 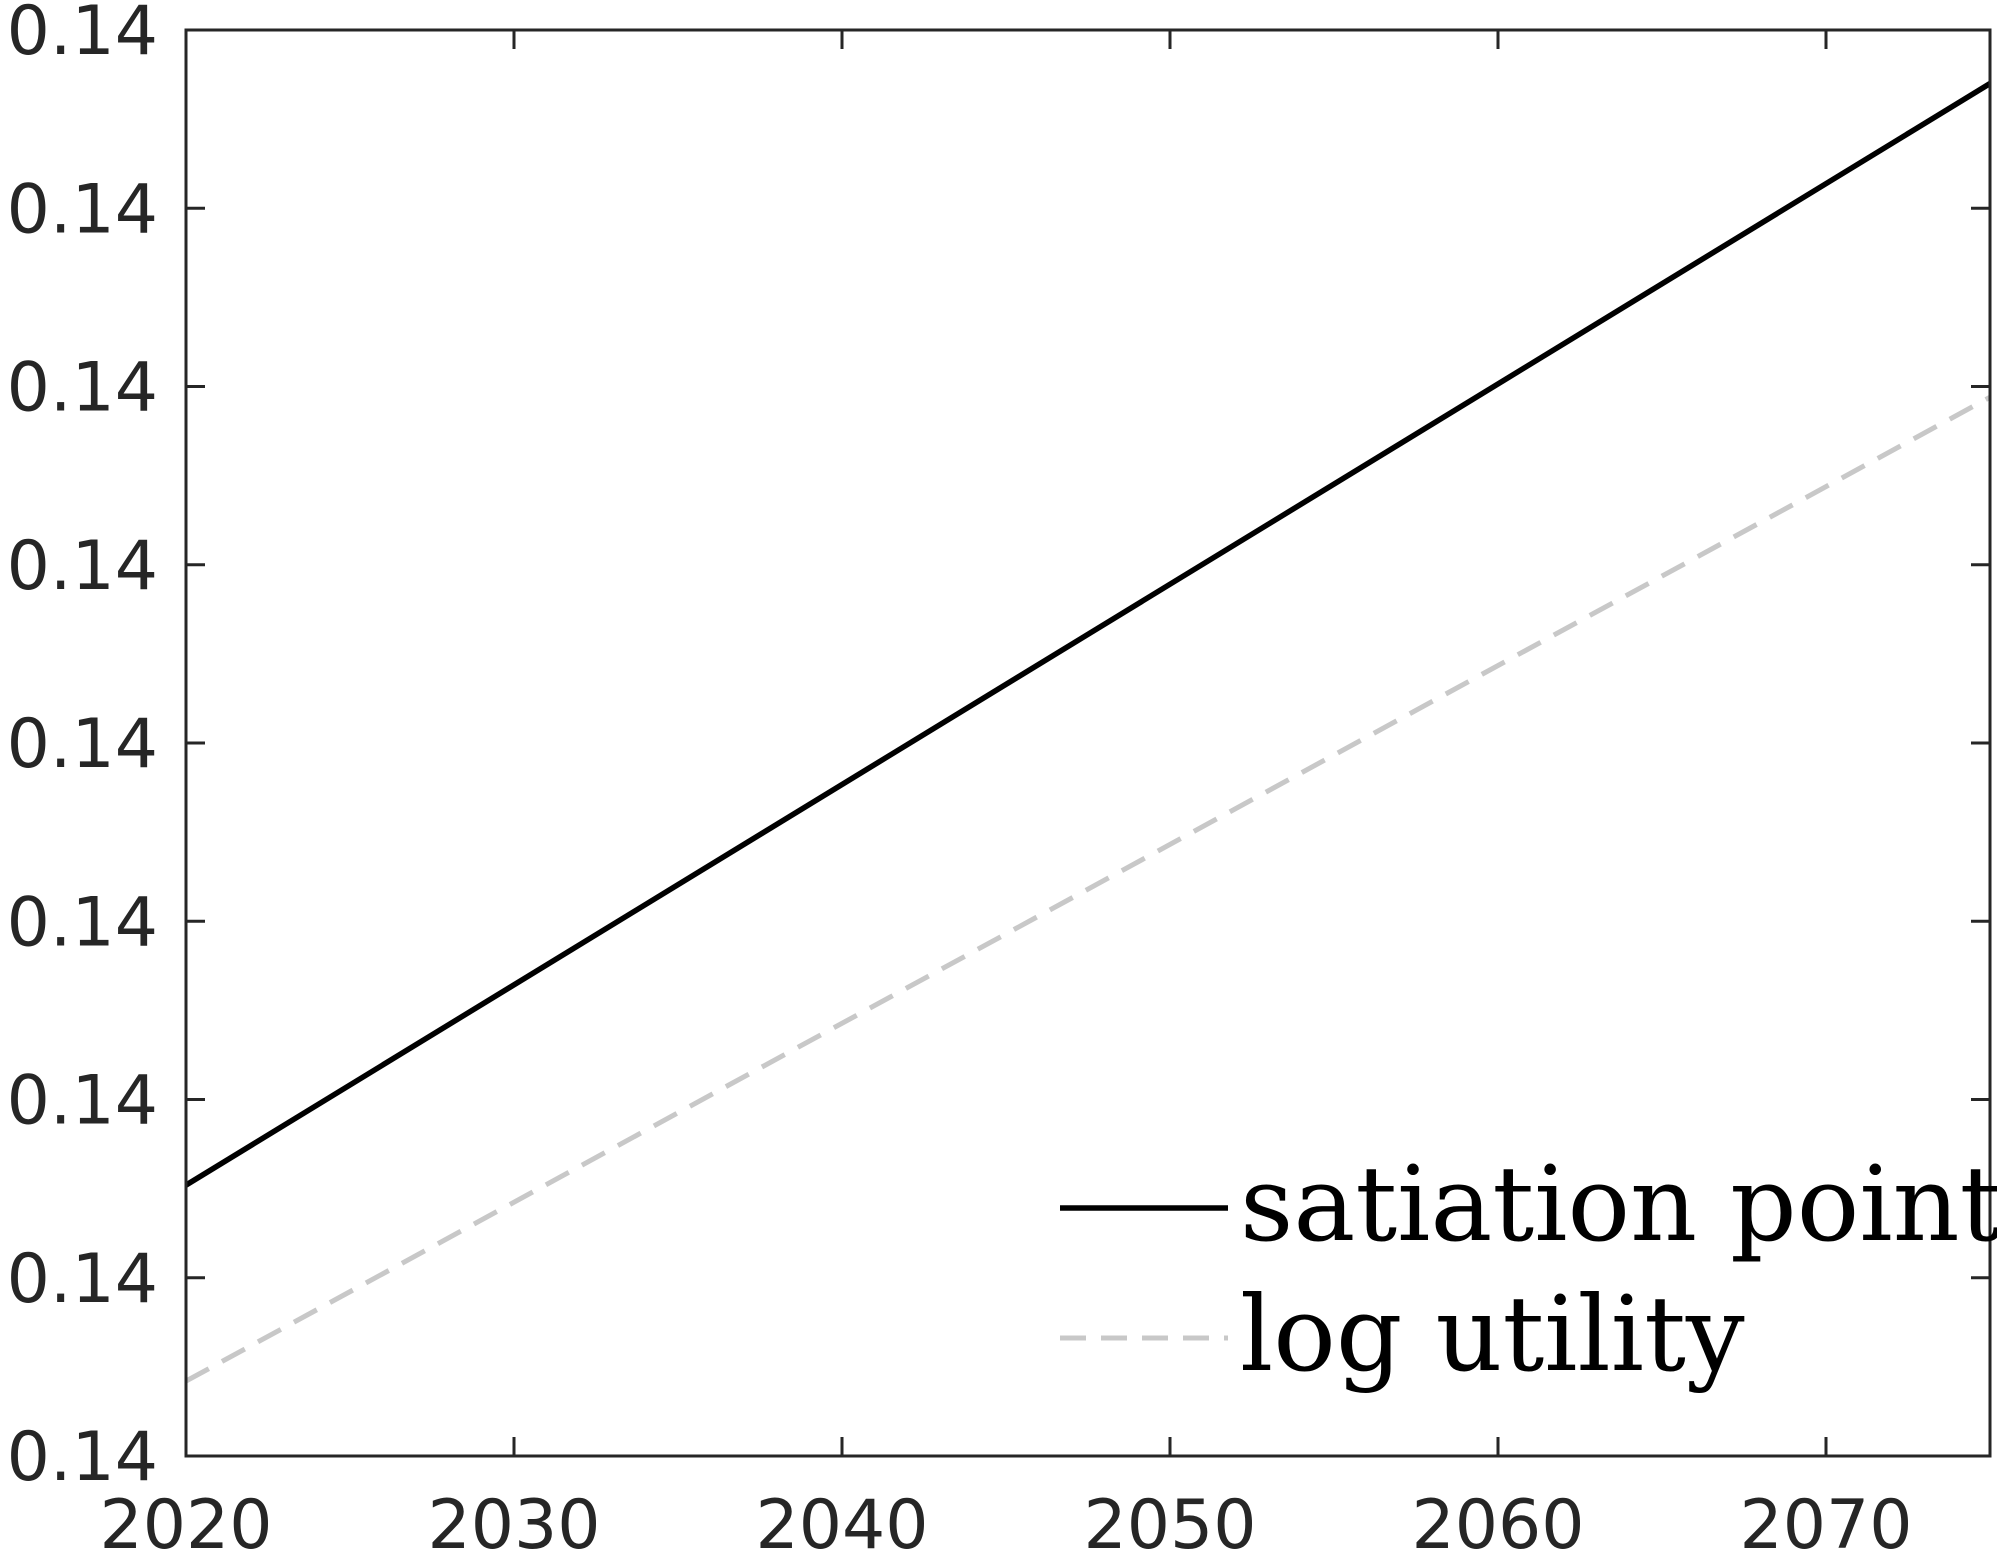 What do you see at coordinates (841, 1520) in the screenshot?
I see `x-tick-label: 2040` at bounding box center [841, 1520].